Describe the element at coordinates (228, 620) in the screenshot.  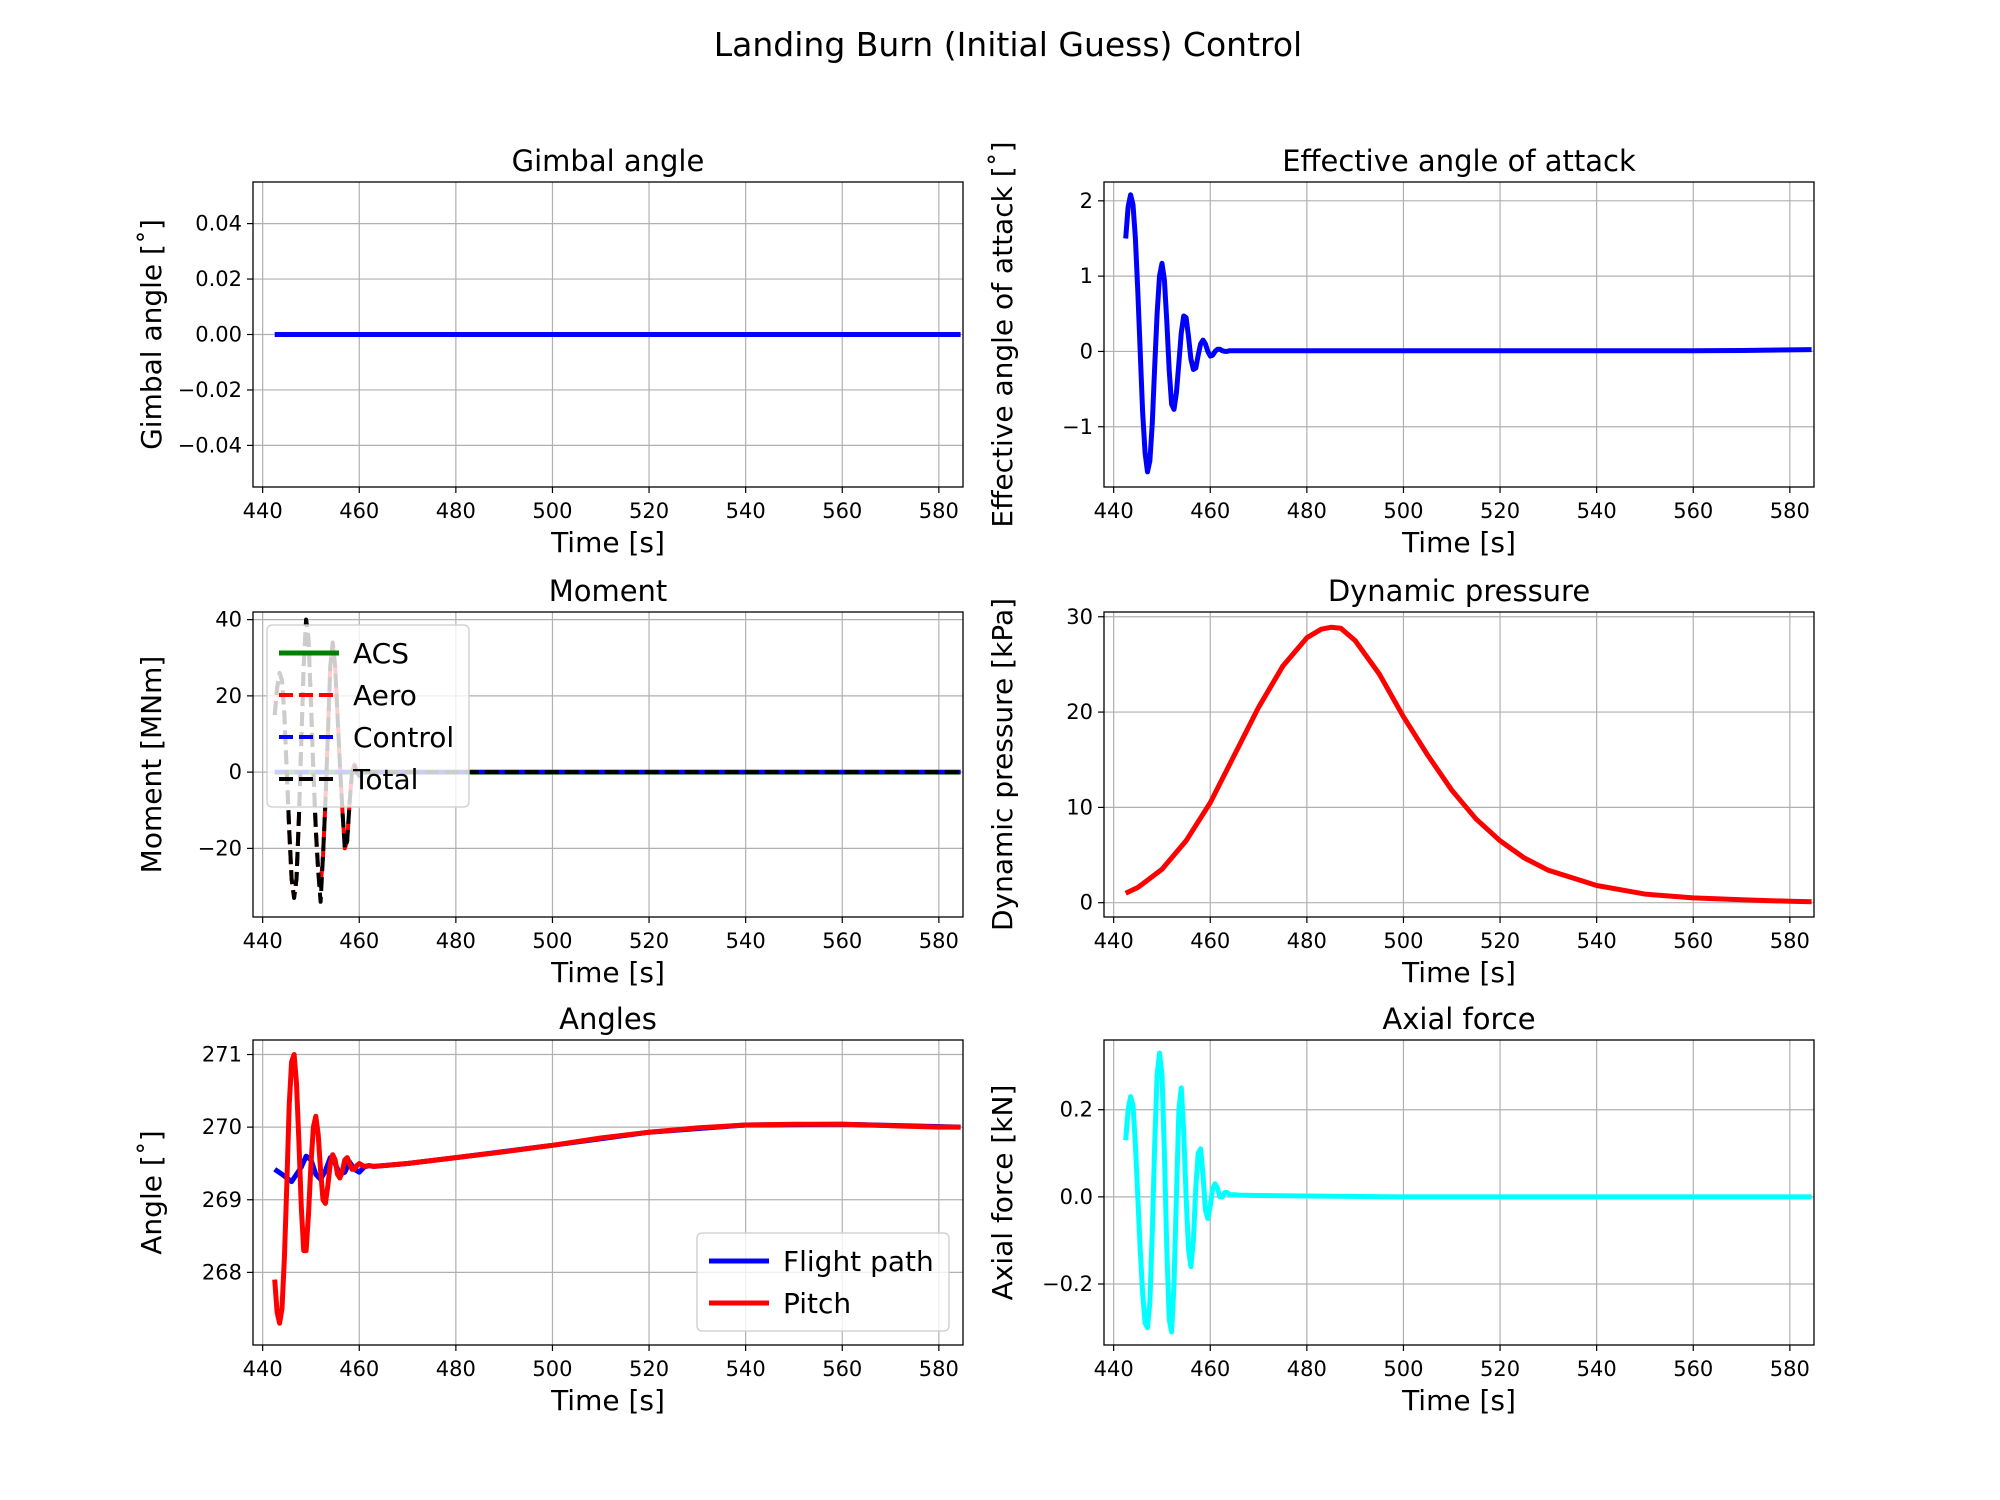
I see `y-tick-label: 40` at that location.